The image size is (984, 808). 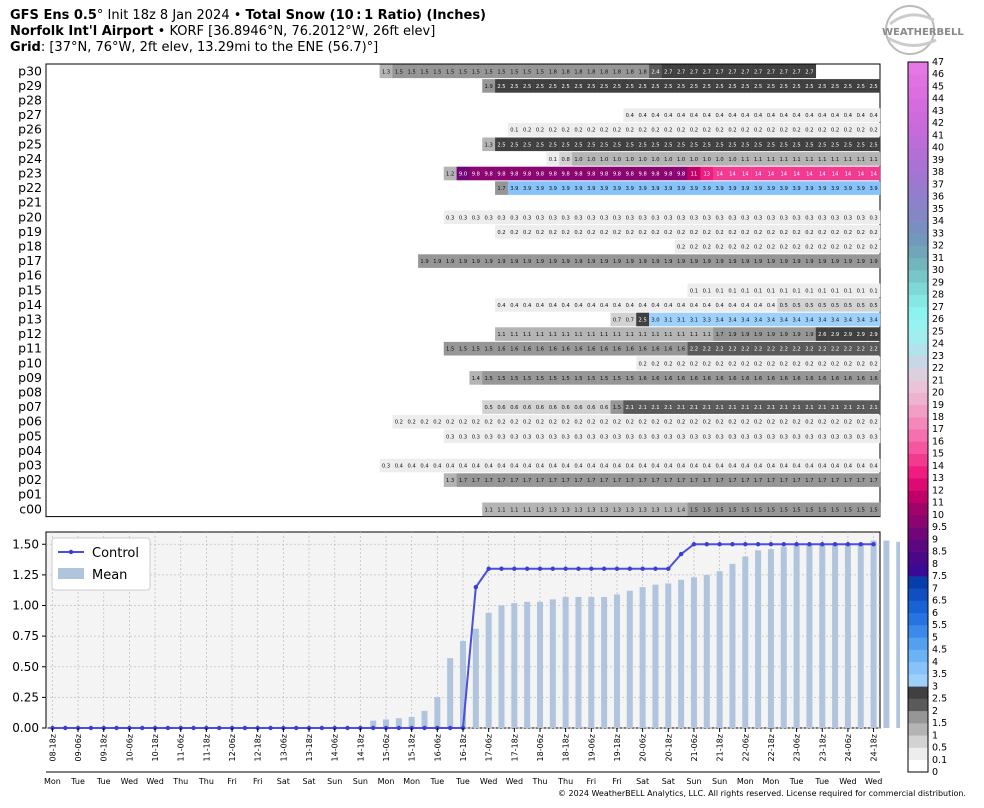 What do you see at coordinates (30, 508) in the screenshot?
I see `member-label-c00: c00` at bounding box center [30, 508].